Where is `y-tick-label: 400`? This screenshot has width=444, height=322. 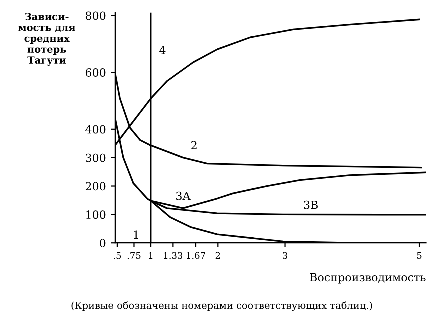 y-tick-label: 400 is located at coordinates (96, 129).